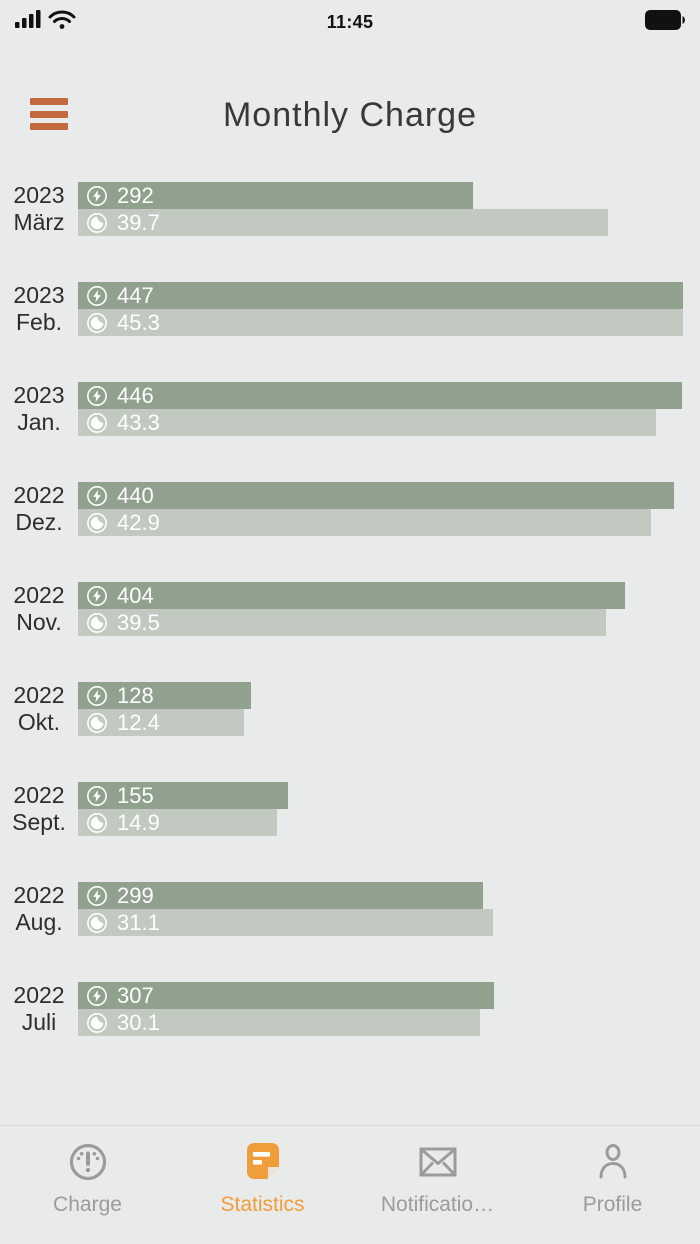 The width and height of the screenshot is (700, 1244). What do you see at coordinates (364, 522) in the screenshot?
I see `secondary-metric-bar: 42.9` at bounding box center [364, 522].